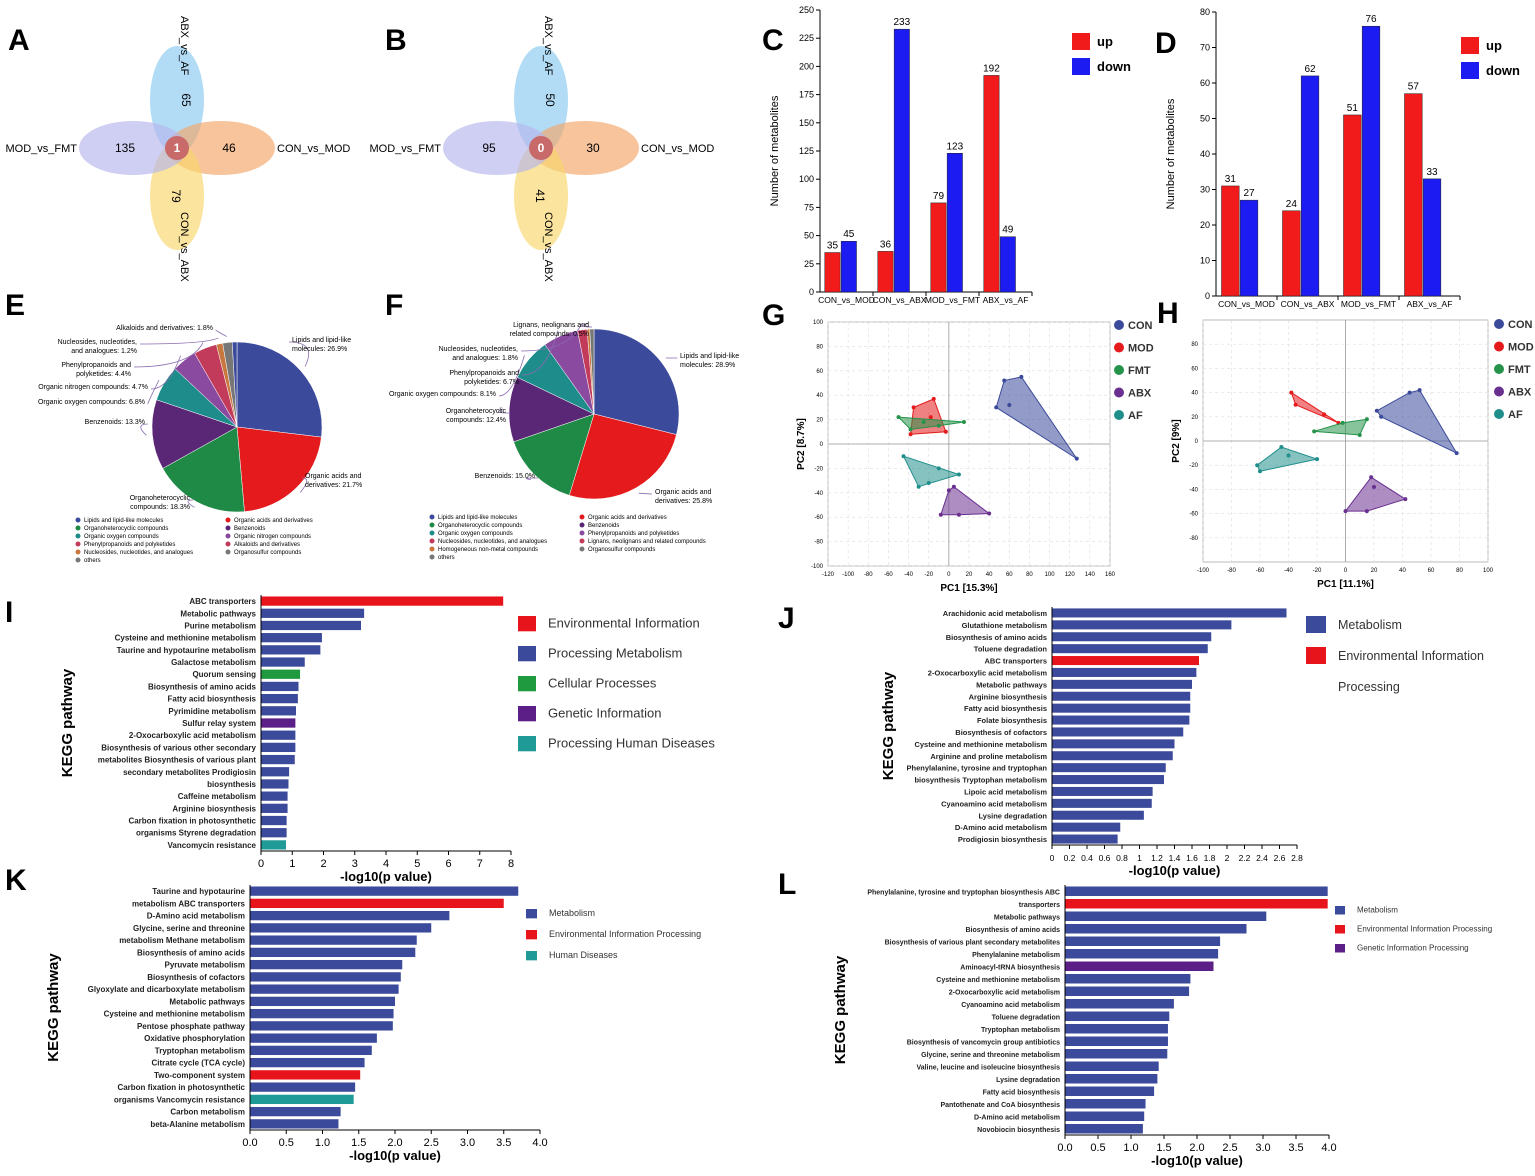  Describe the element at coordinates (9, 612) in the screenshot. I see `panel-letter: I` at that location.